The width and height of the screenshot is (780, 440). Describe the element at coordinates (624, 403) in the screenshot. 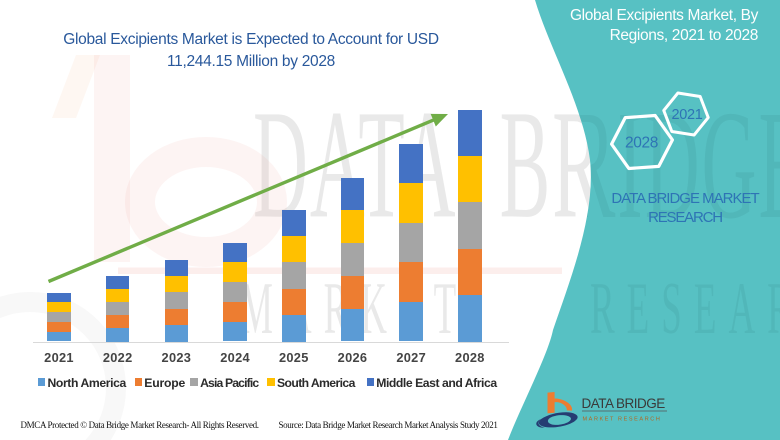

I see `svg-text: DATA BRIDGE` at that location.